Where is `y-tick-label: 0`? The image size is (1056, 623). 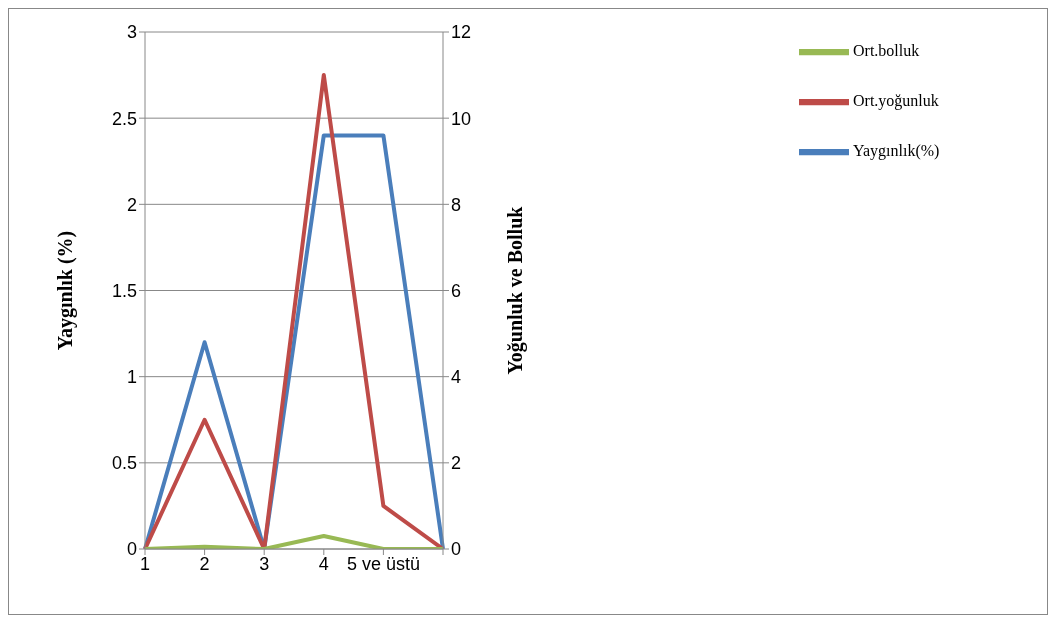 y-tick-label: 0 is located at coordinates (131, 549).